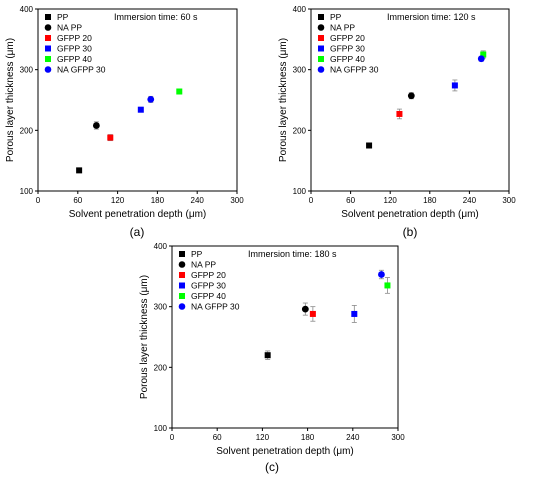 This screenshot has height=480, width=550. Describe the element at coordinates (292, 254) in the screenshot. I see `immersion-time-annotation: Immersion time: 180 s` at that location.